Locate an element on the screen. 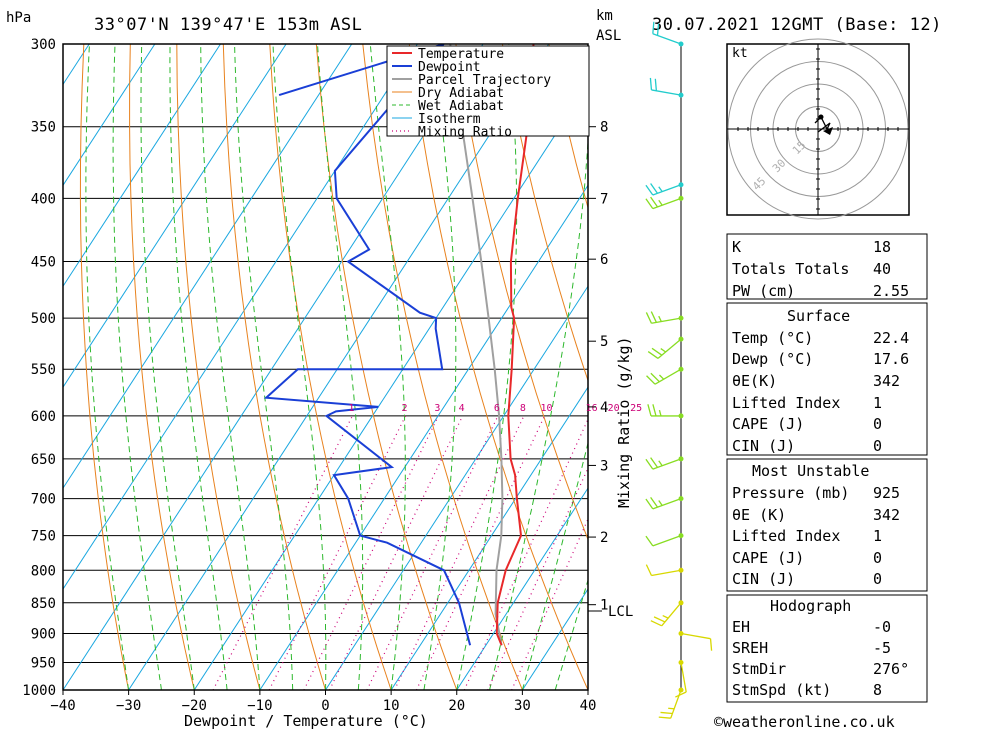  x-tick-label: 10 is located at coordinates (391, 706).